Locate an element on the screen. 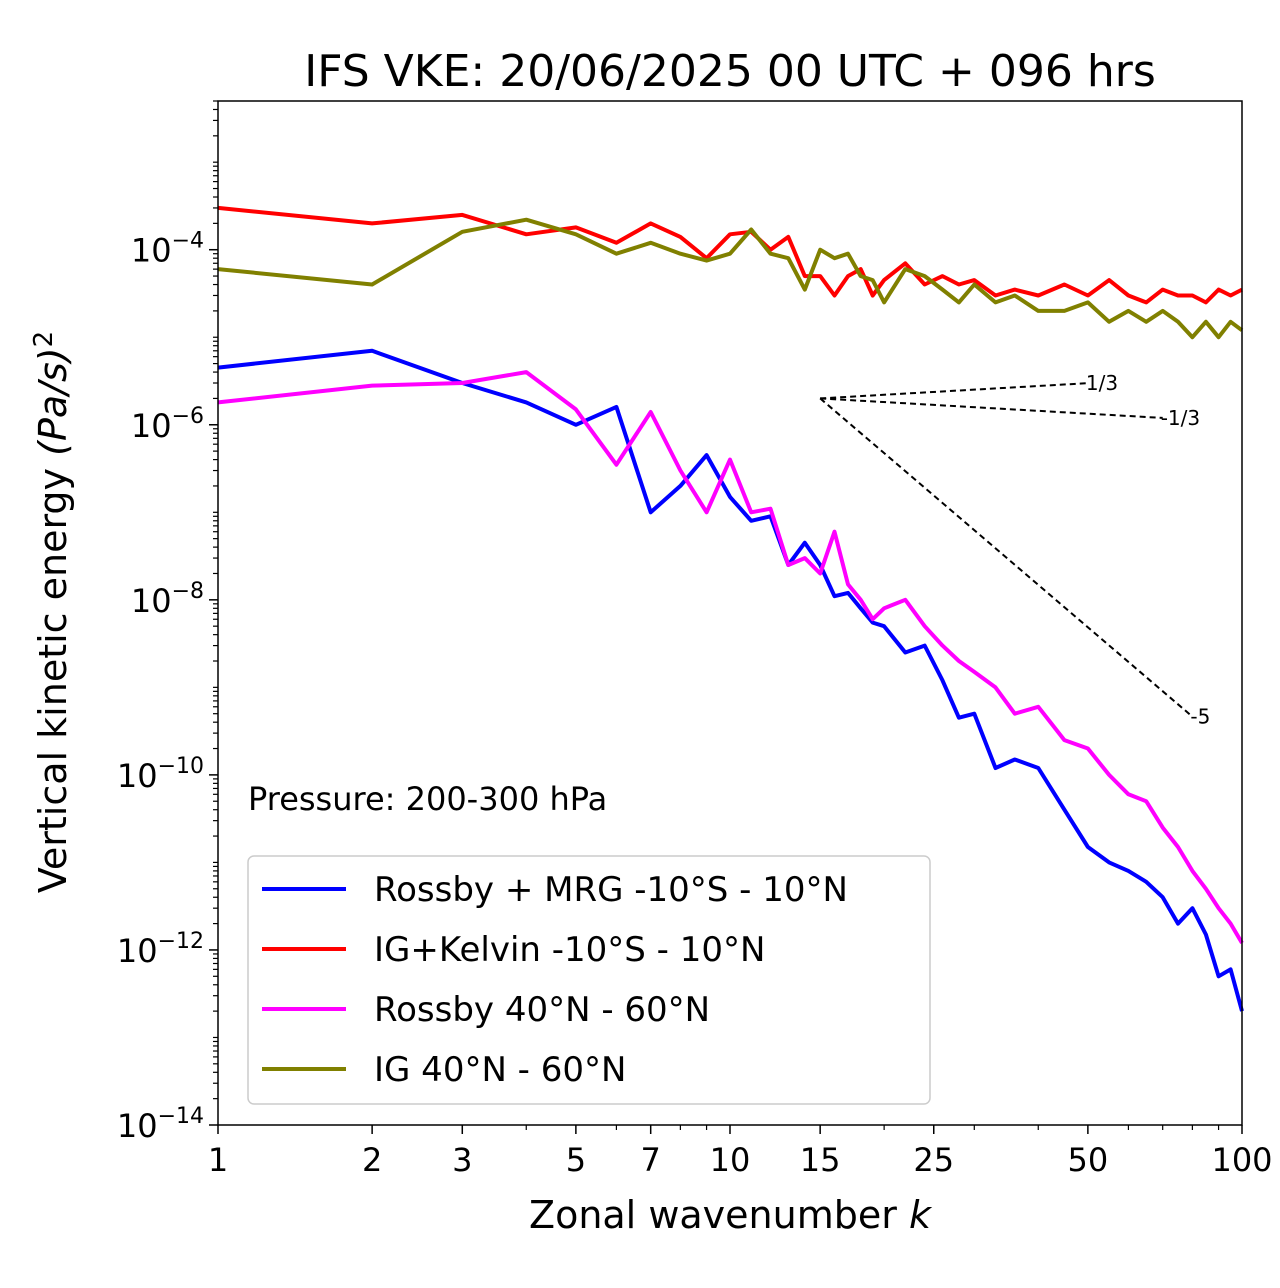 This screenshot has height=1288, width=1280. y-tick-label: 10⁻⁶ is located at coordinates (167, 424).